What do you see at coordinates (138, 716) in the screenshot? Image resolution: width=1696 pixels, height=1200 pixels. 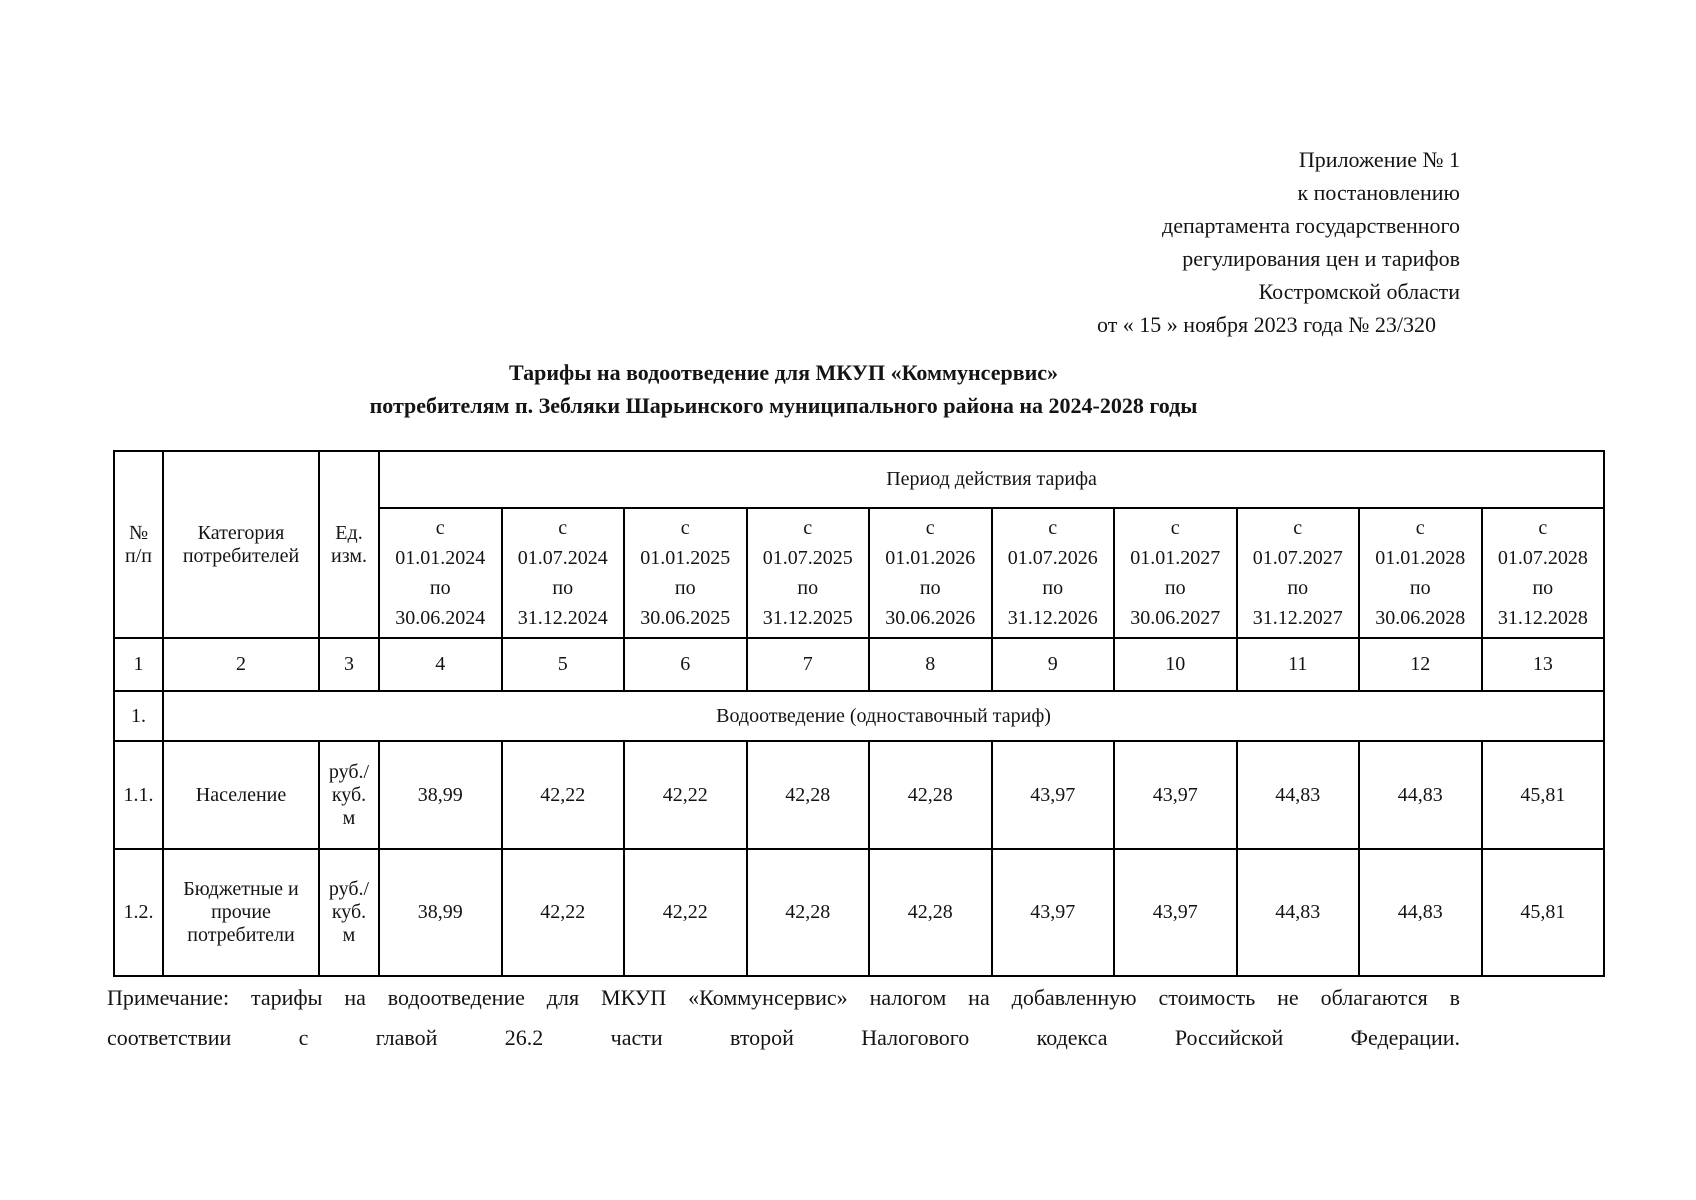 I see `section-number: 1.` at bounding box center [138, 716].